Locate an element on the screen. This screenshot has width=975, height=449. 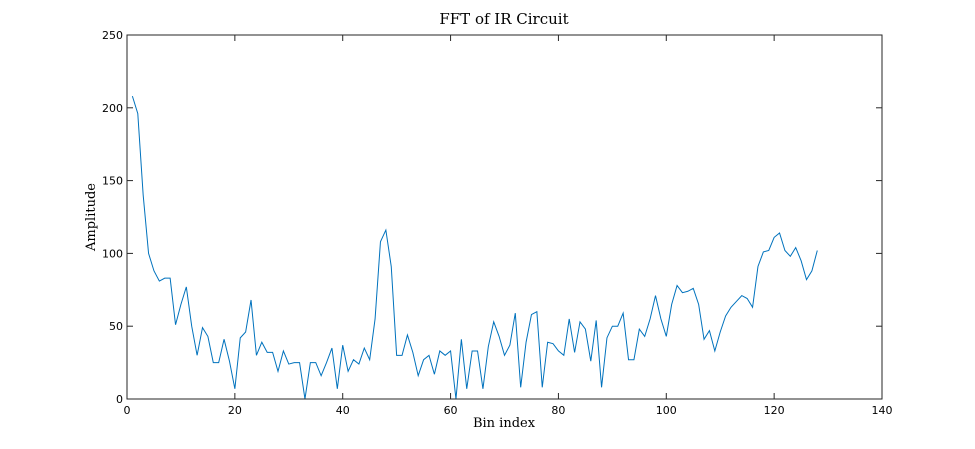
y-tick-label: 50 is located at coordinates (116, 326).